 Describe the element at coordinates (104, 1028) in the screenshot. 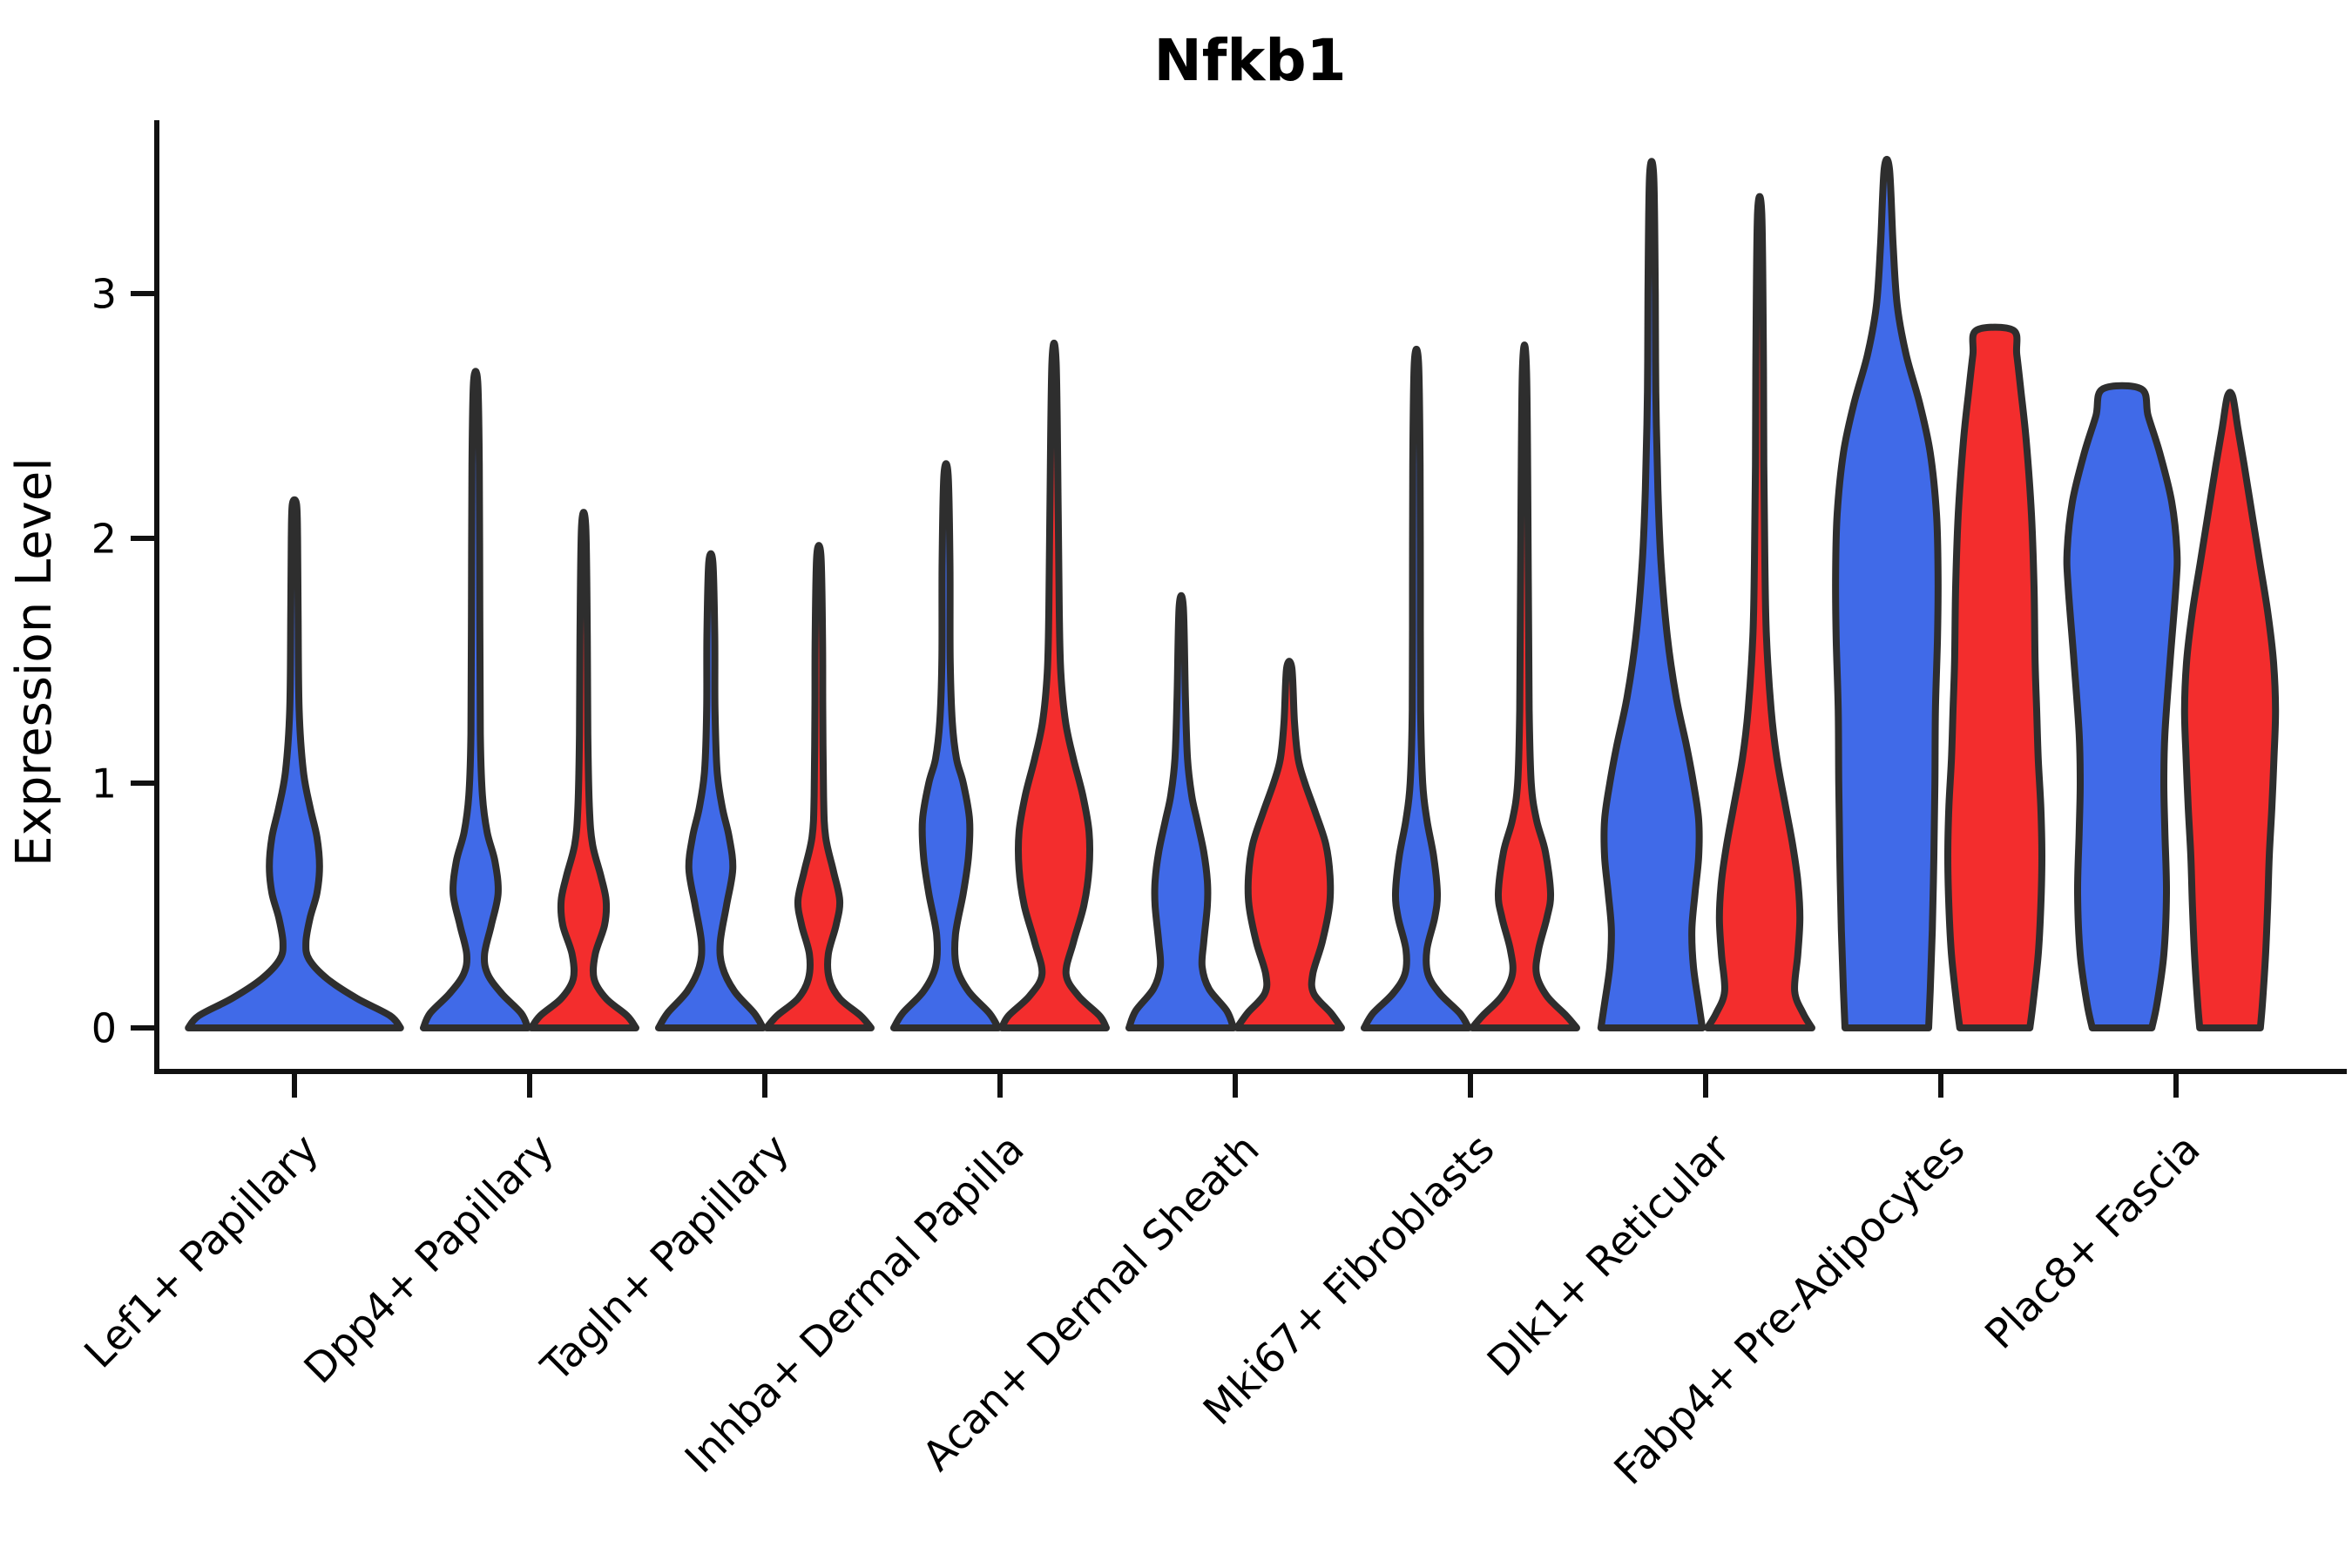

I see `y-tick-label: 0` at that location.